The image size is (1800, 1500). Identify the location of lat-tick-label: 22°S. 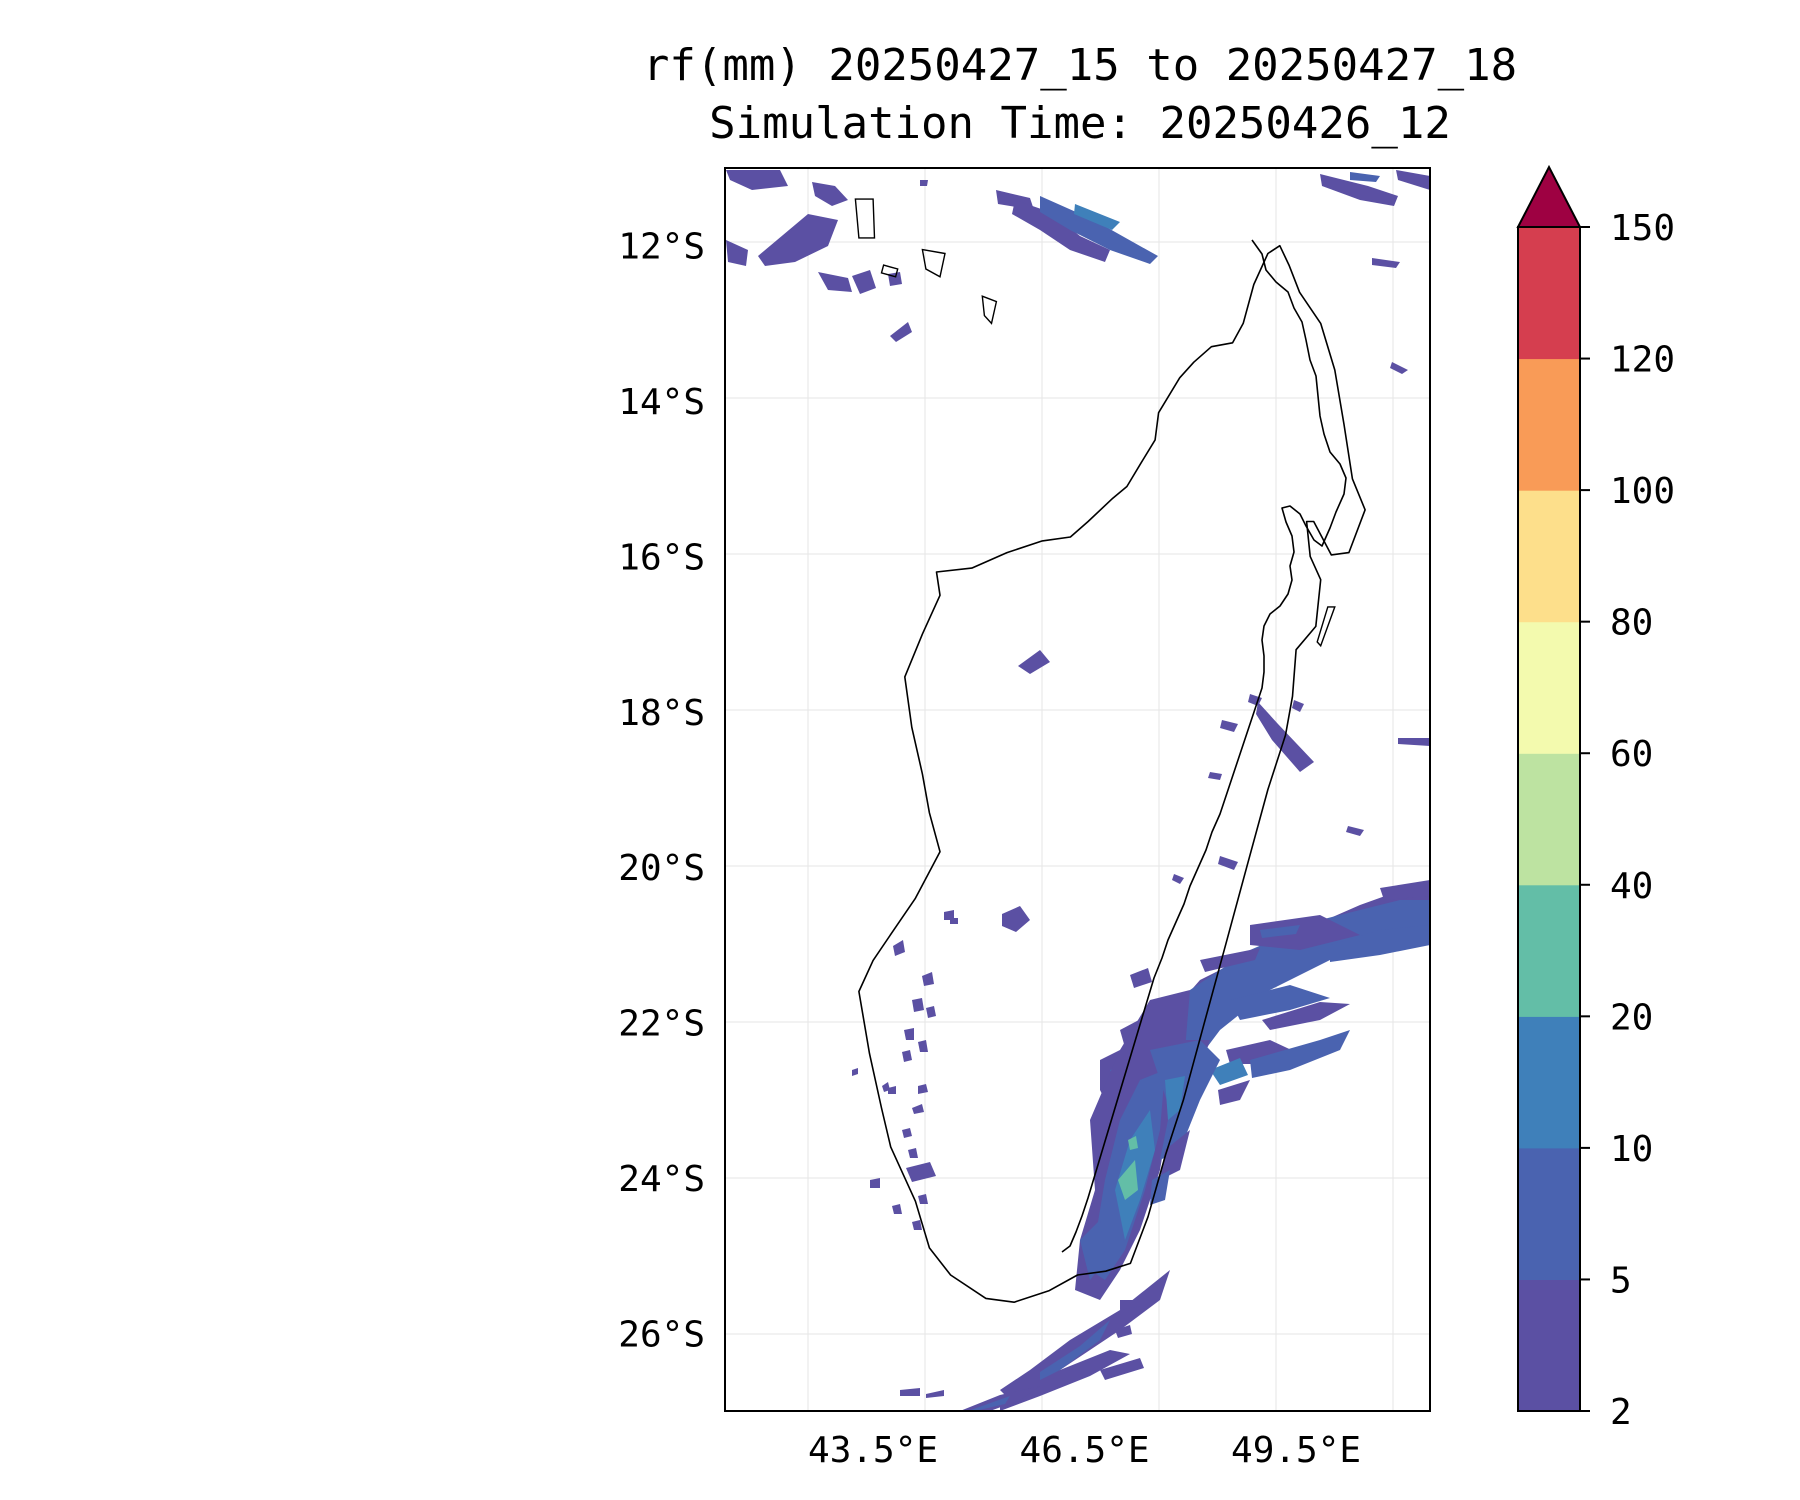
(661, 1024).